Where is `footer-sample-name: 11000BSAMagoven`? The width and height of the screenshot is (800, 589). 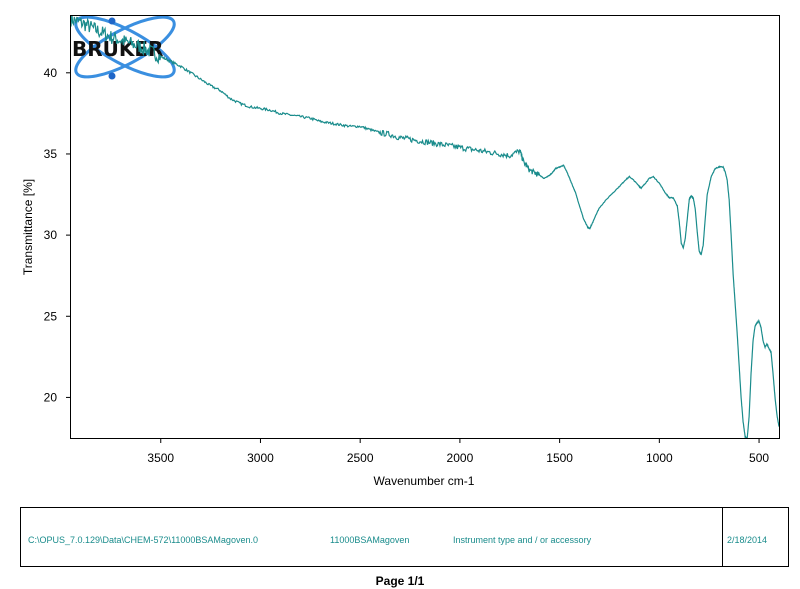 footer-sample-name: 11000BSAMagoven is located at coordinates (370, 540).